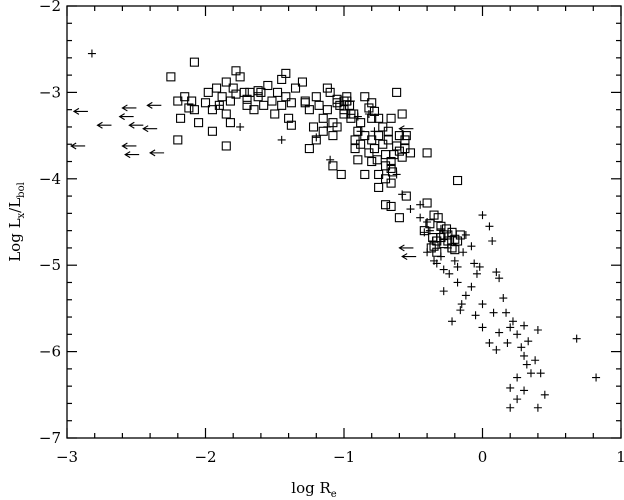 The width and height of the screenshot is (624, 500). What do you see at coordinates (205, 457) in the screenshot?
I see `x-tick-label: −2` at bounding box center [205, 457].